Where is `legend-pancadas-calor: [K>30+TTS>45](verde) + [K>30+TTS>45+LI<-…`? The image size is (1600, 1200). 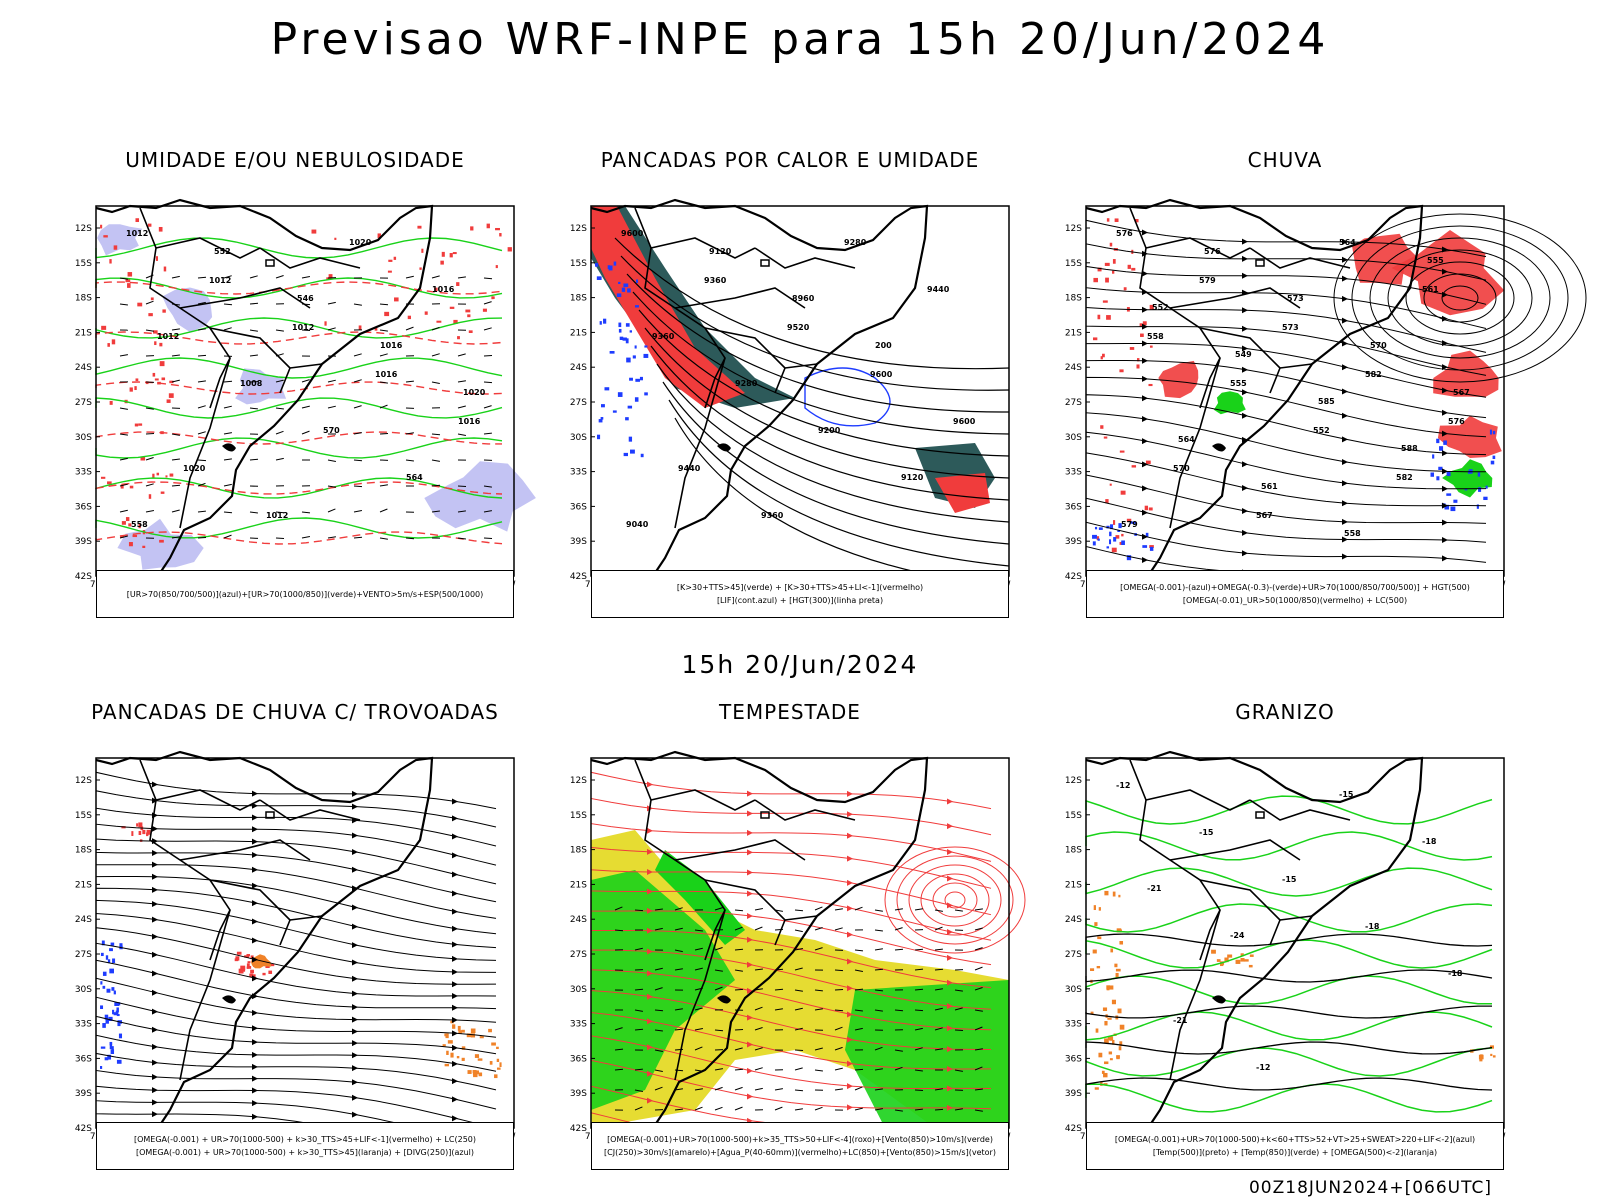 legend-pancadas-calor: [K>30+TTS>45](verde) + [K>30+TTS>45+LI<-… is located at coordinates (800, 594).